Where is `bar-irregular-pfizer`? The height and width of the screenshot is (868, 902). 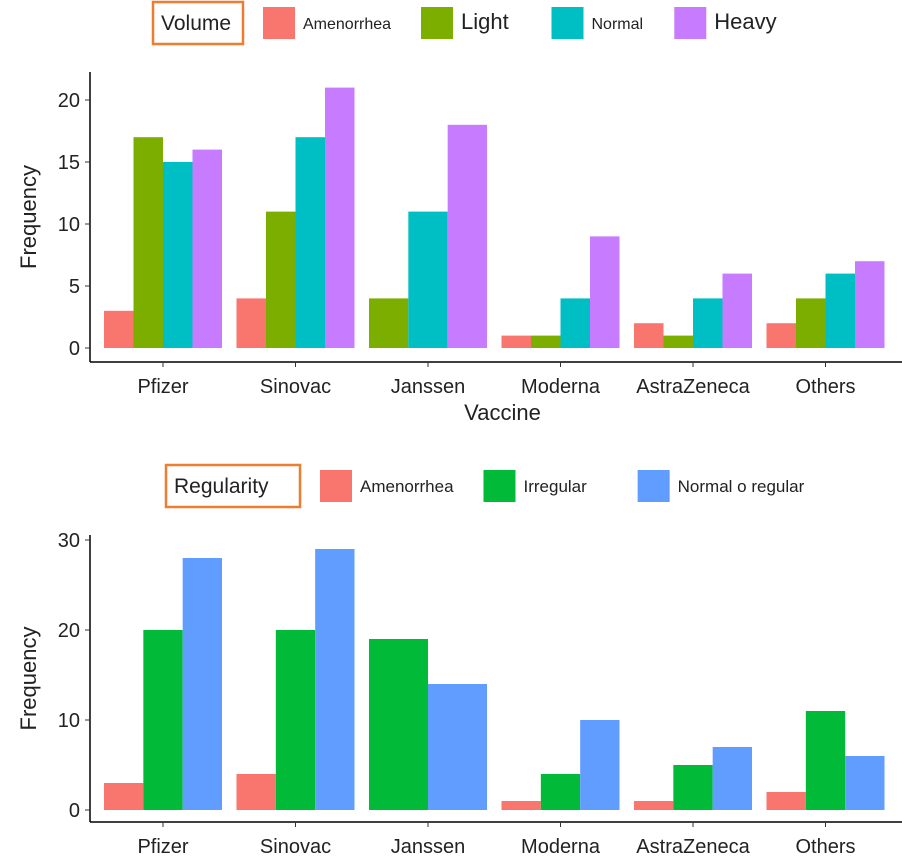 bar-irregular-pfizer is located at coordinates (163, 720).